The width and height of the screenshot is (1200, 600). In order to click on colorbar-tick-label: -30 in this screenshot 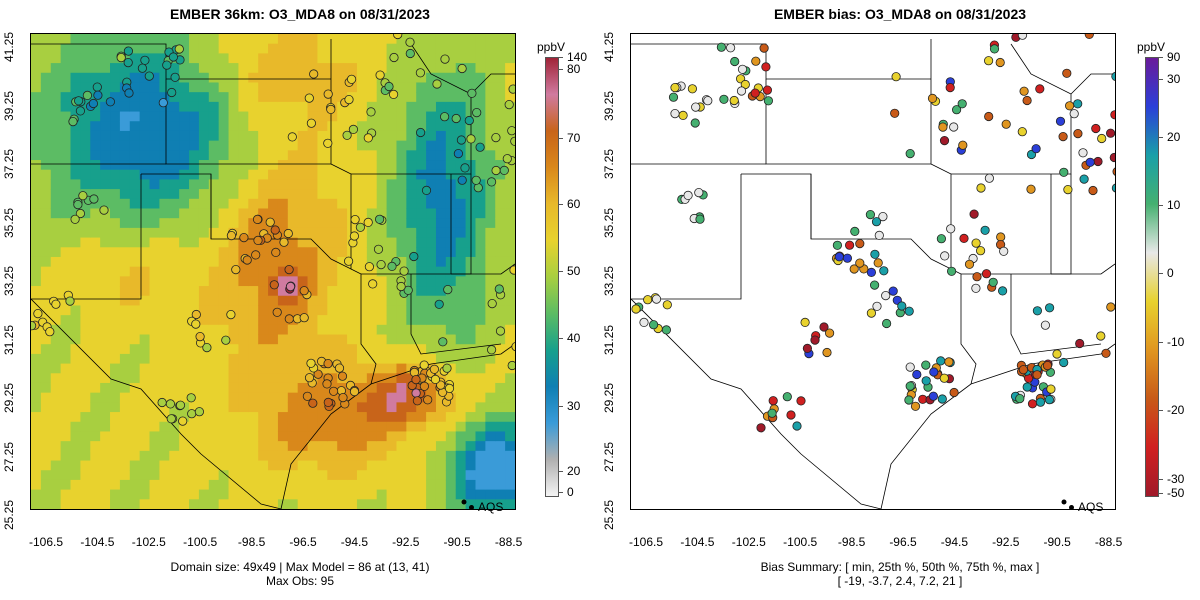, I will do `click(1176, 479)`.